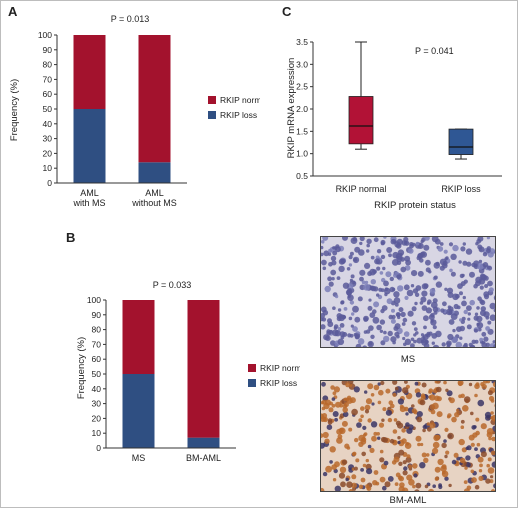  I want to click on y-tick-label: 3.0, so click(302, 64).